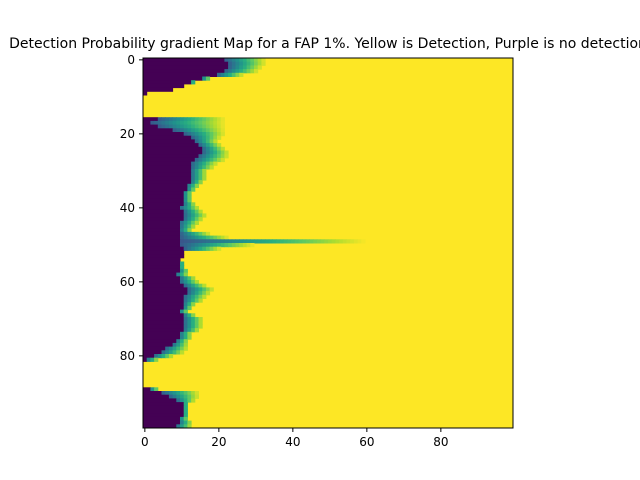 The height and width of the screenshot is (480, 640). Describe the element at coordinates (127, 356) in the screenshot. I see `y-tick-label: 80` at that location.